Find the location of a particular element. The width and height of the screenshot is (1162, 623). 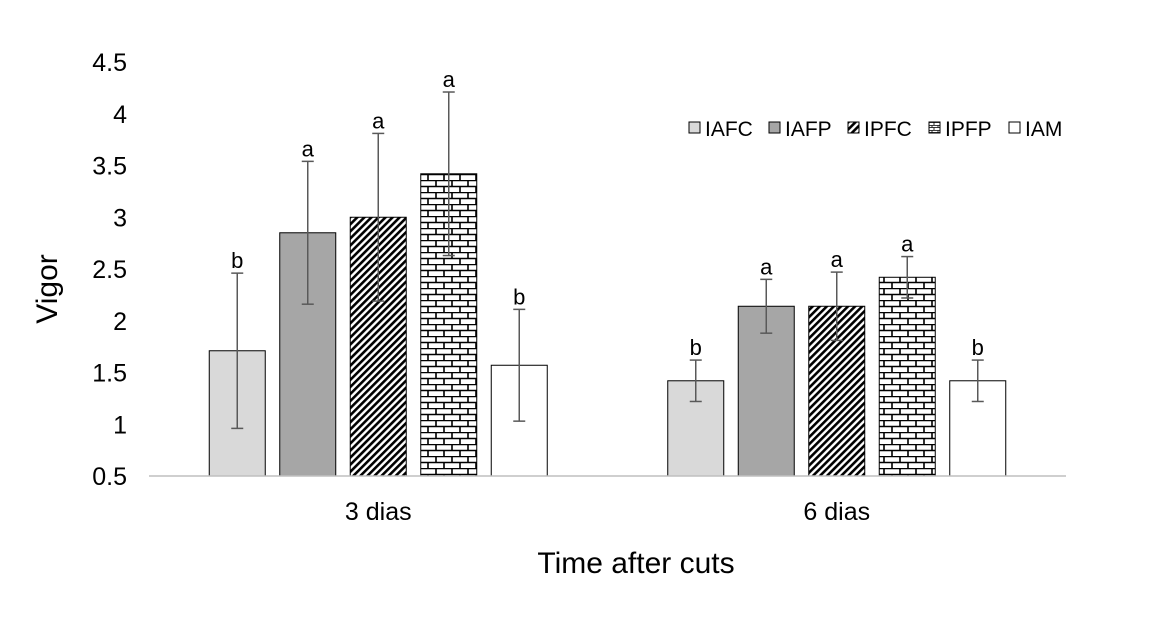

legend-label: IPFP is located at coordinates (968, 129).